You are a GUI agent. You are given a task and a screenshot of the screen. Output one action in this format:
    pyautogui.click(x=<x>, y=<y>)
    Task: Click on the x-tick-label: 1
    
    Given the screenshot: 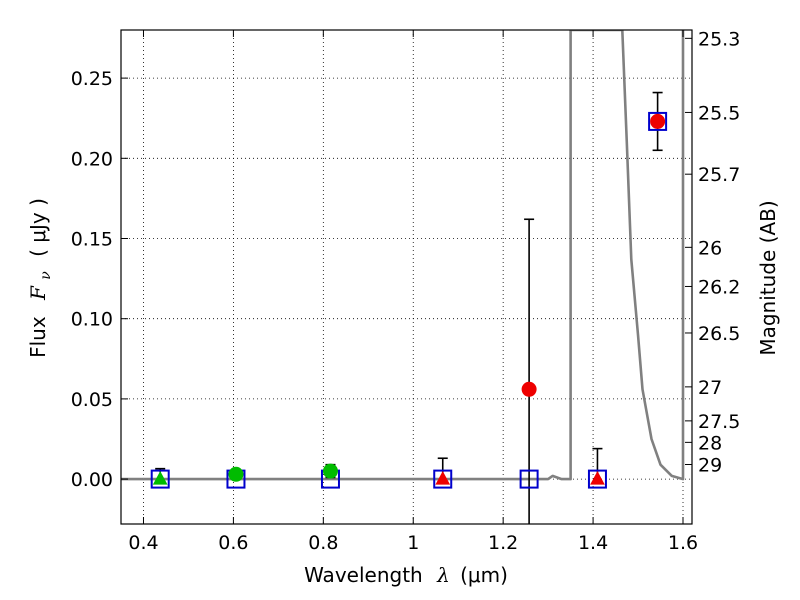 What is the action you would take?
    pyautogui.click(x=413, y=543)
    